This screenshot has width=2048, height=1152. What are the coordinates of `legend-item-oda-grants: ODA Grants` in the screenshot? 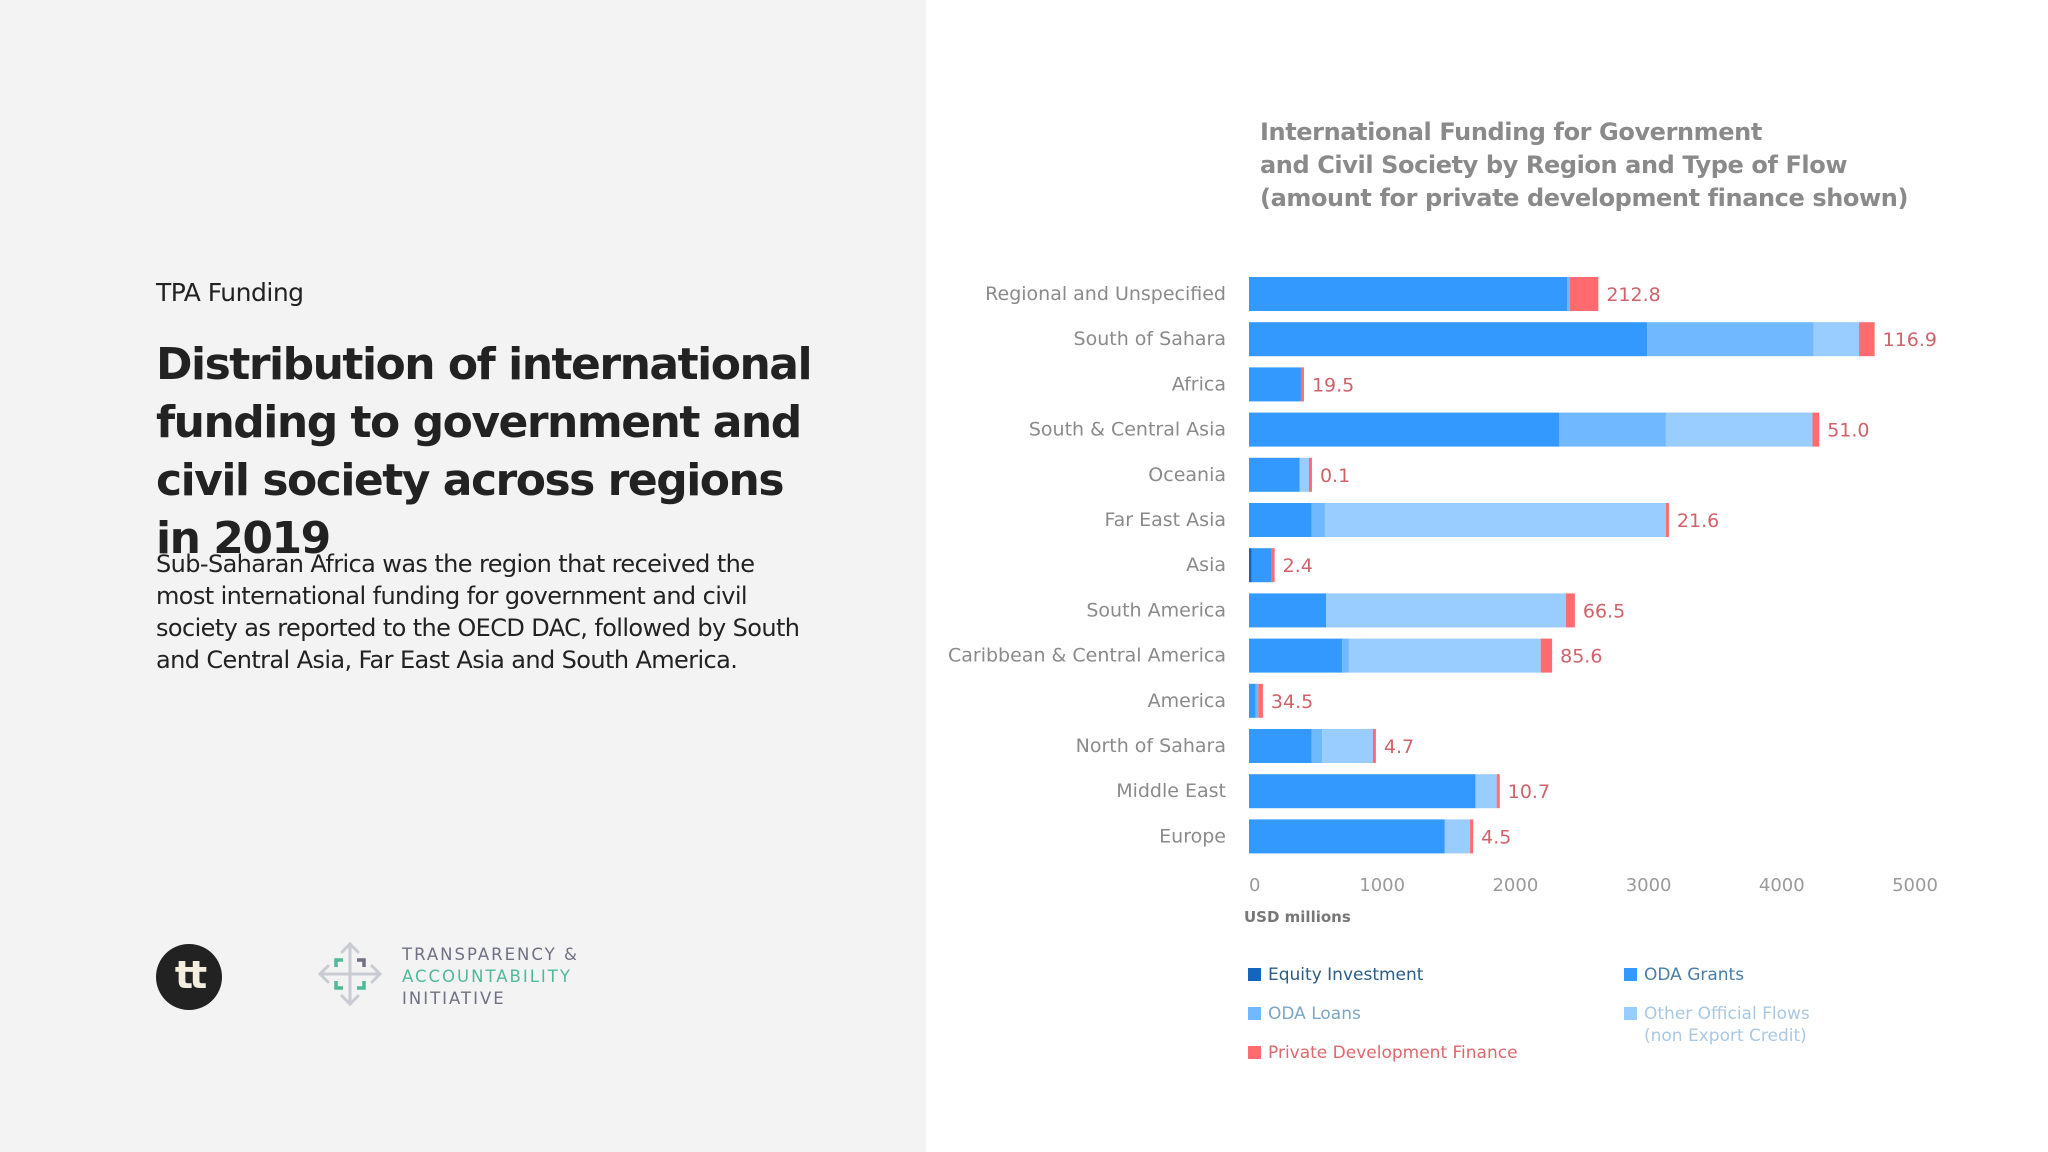 It's located at (1684, 975).